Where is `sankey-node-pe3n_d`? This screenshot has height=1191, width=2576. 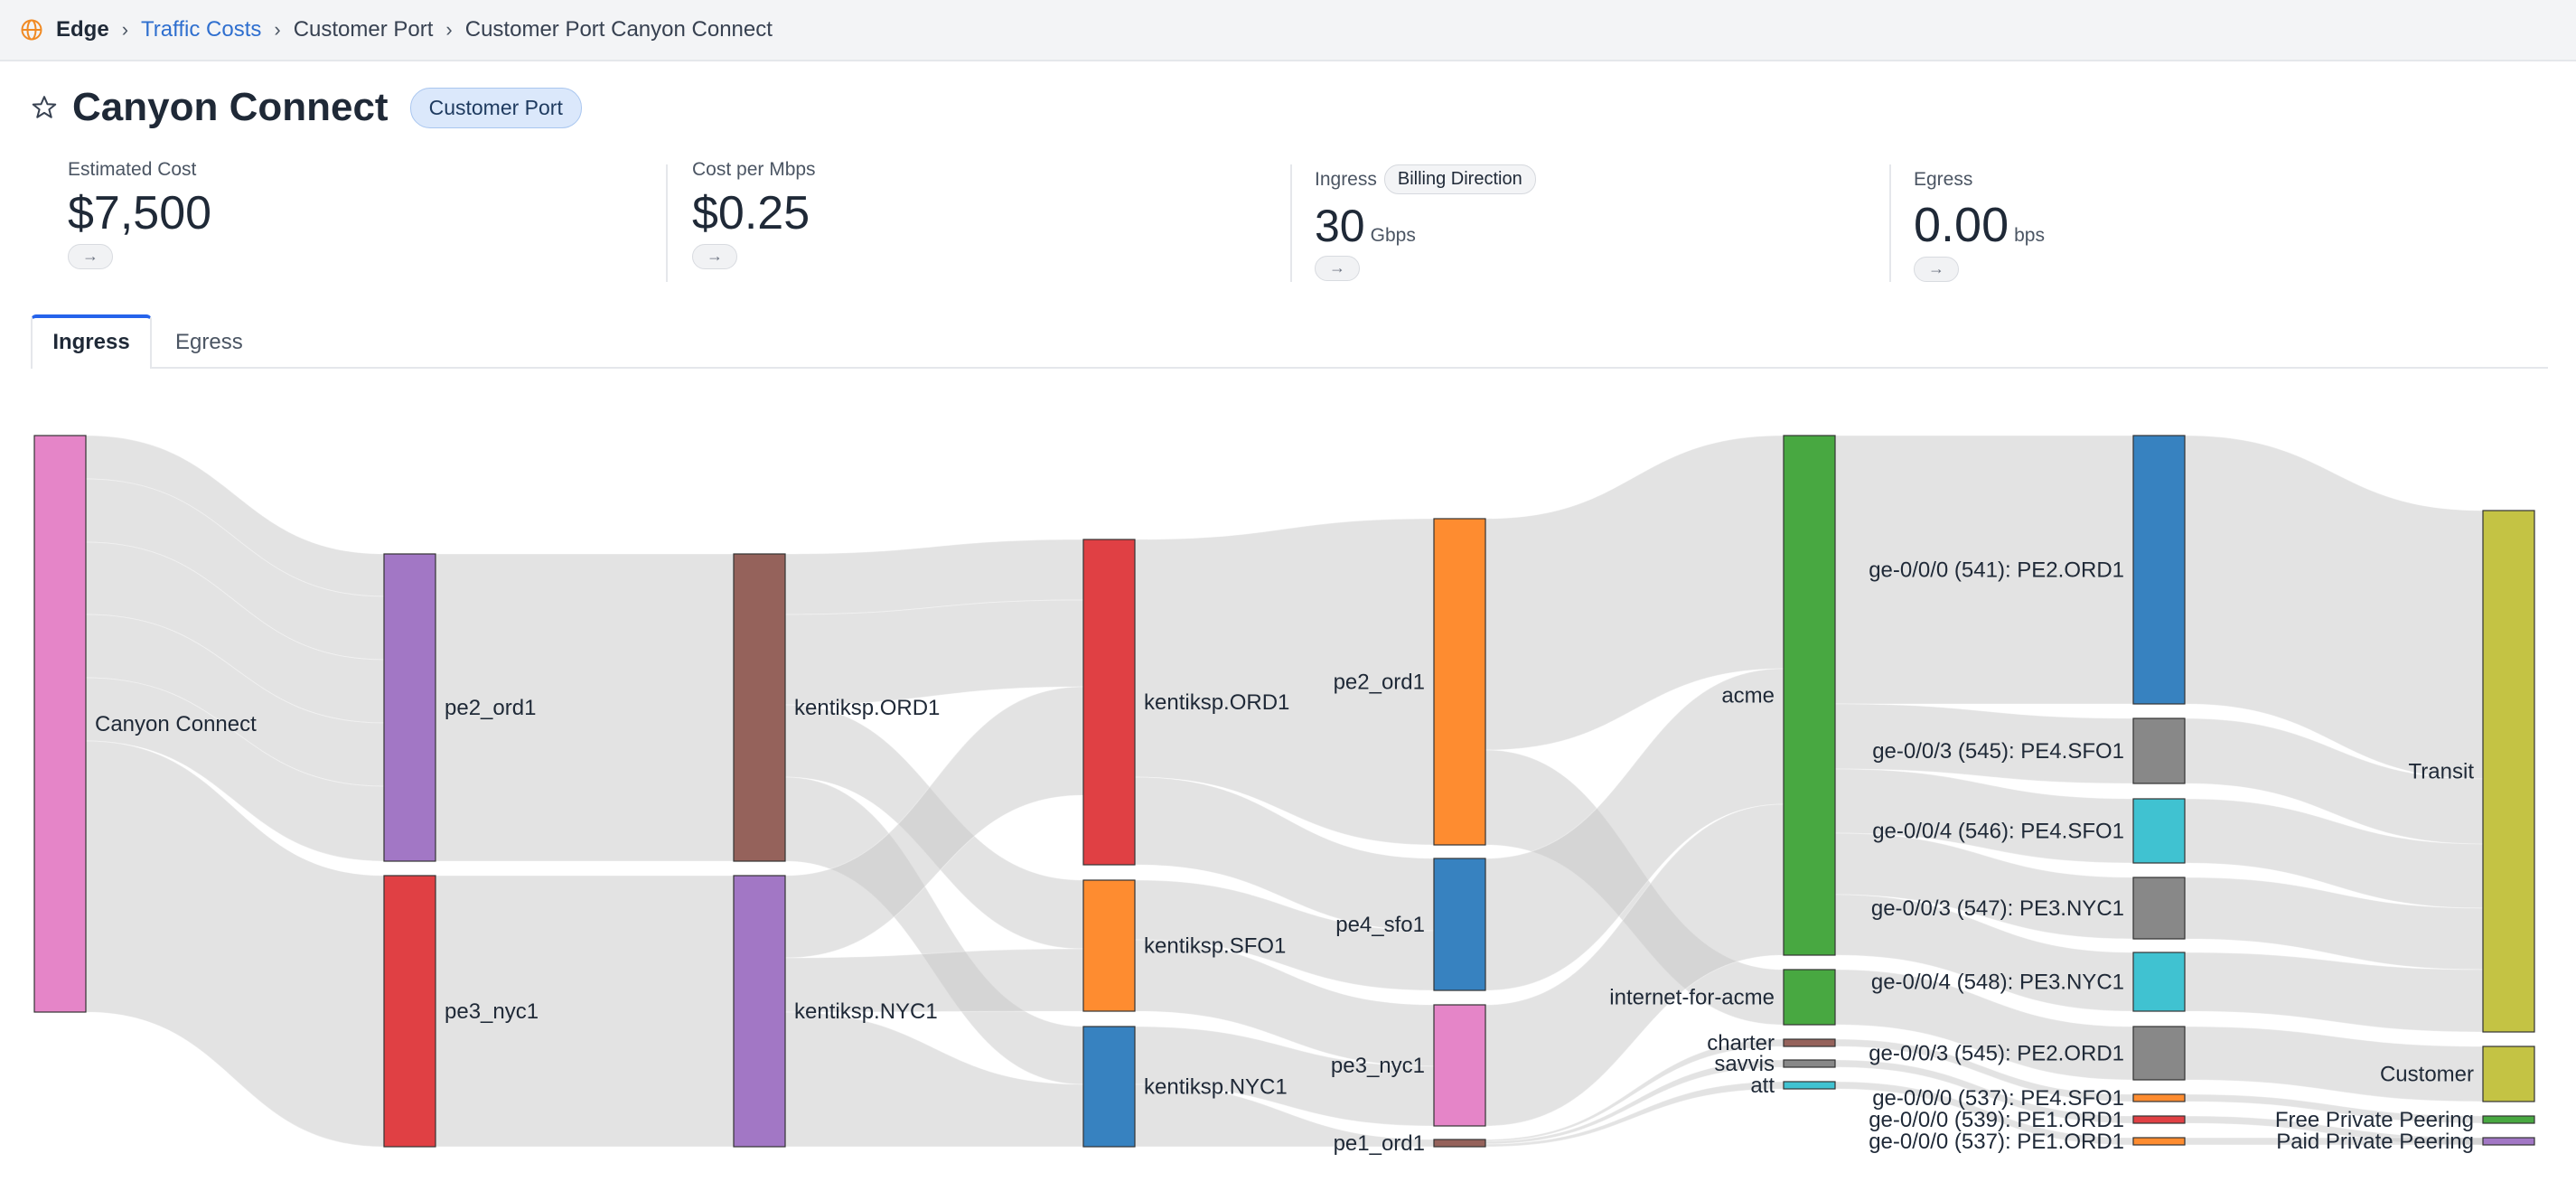
sankey-node-pe3n_d is located at coordinates (1459, 1065).